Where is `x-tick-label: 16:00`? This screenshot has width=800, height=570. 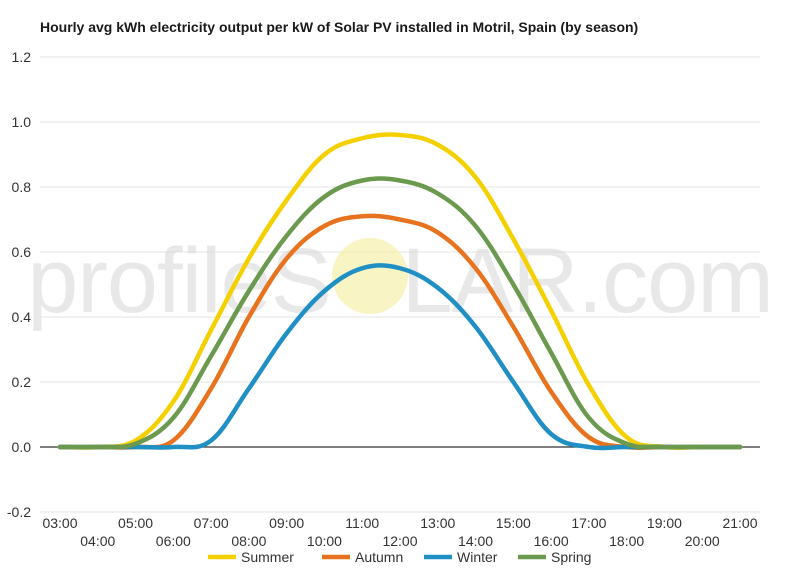 x-tick-label: 16:00 is located at coordinates (551, 541).